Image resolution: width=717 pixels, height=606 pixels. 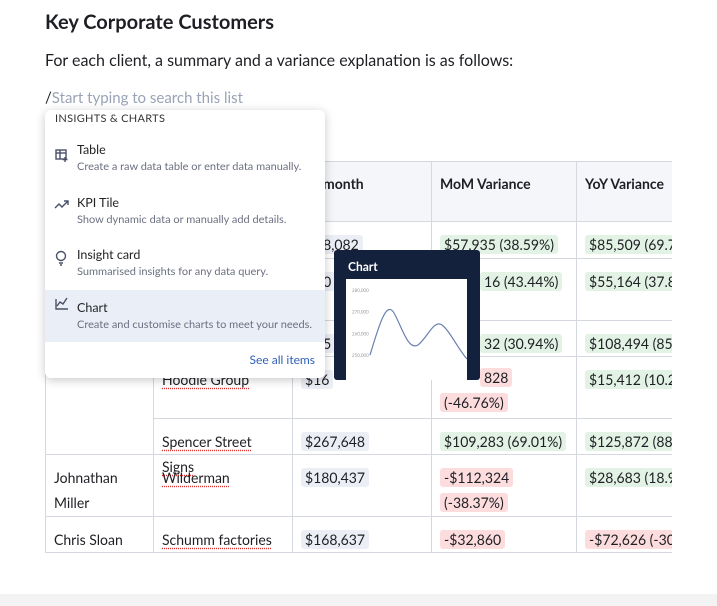 What do you see at coordinates (282, 359) in the screenshot?
I see `see-all-link: See all items` at bounding box center [282, 359].